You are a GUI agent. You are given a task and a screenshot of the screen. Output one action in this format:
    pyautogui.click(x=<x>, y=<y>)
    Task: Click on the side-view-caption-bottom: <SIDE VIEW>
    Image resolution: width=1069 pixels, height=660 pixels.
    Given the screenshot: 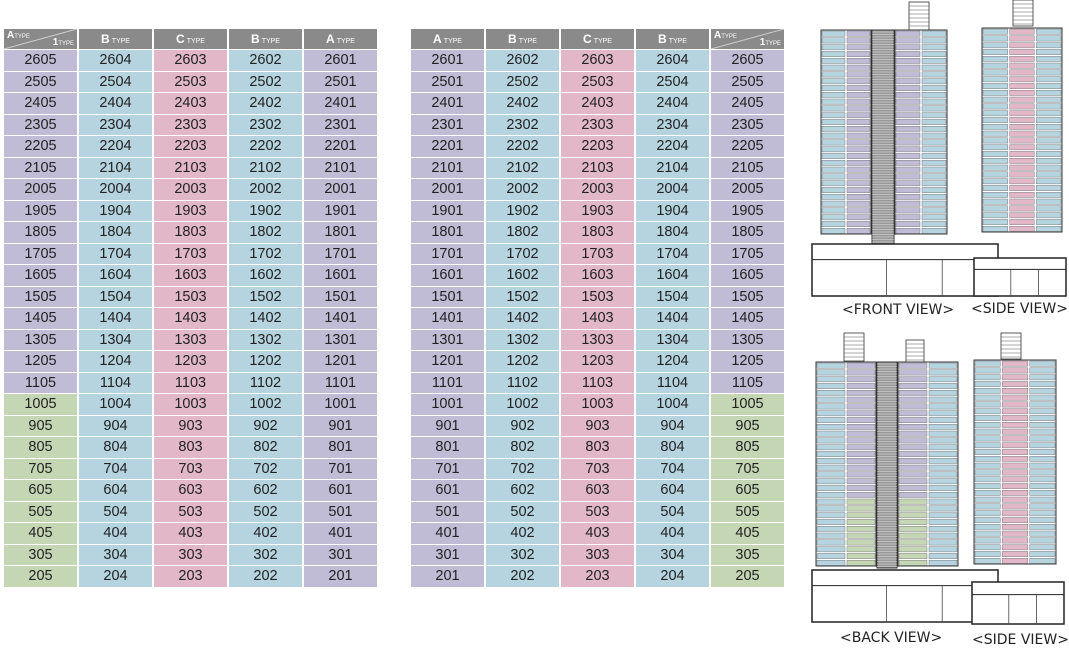 What is the action you would take?
    pyautogui.click(x=1020, y=640)
    